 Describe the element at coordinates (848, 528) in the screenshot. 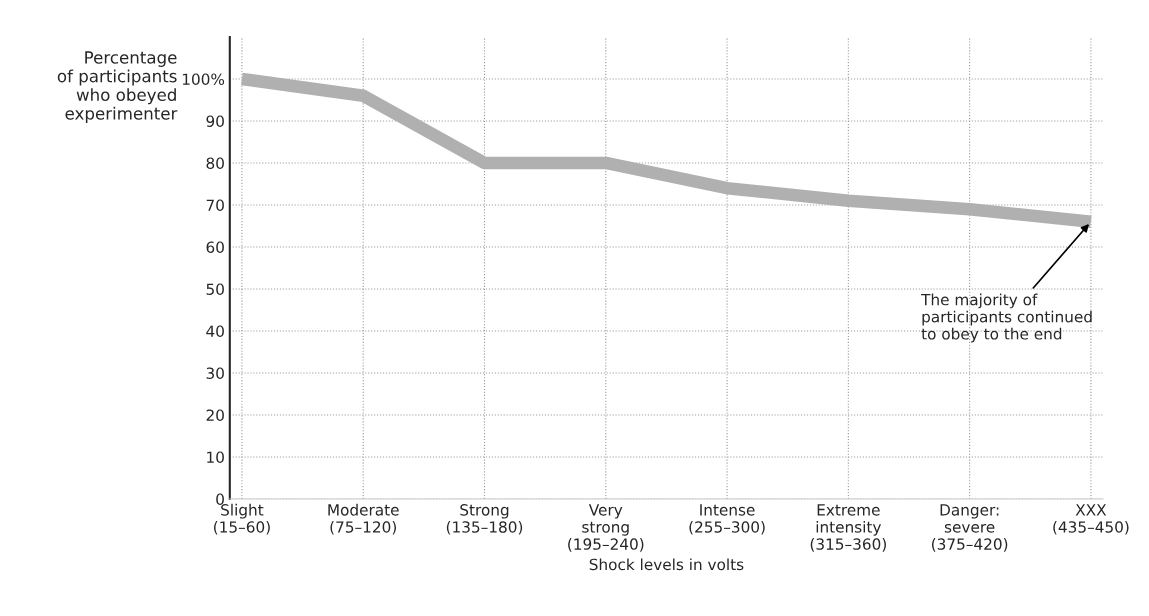

I see `x-tick-label: Extreme intensity (315–360)` at that location.